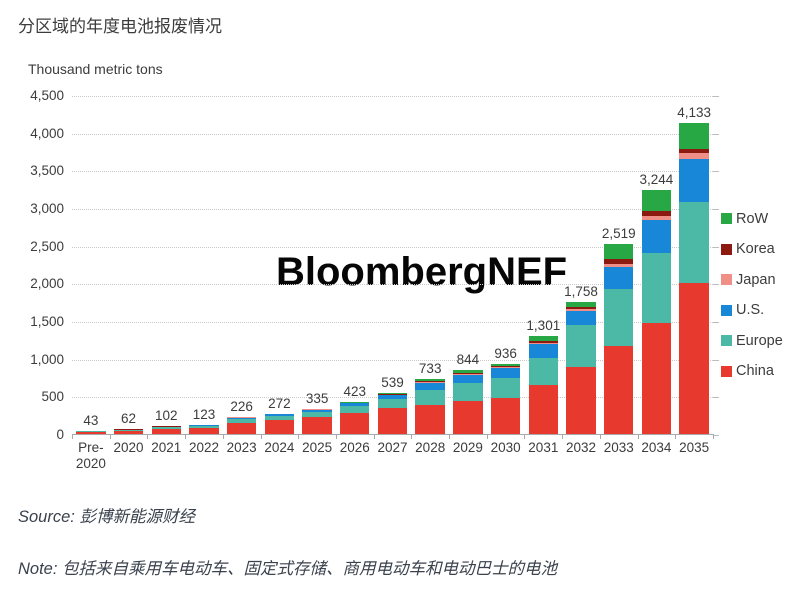  Describe the element at coordinates (759, 340) in the screenshot. I see `legend-label: Europe` at that location.